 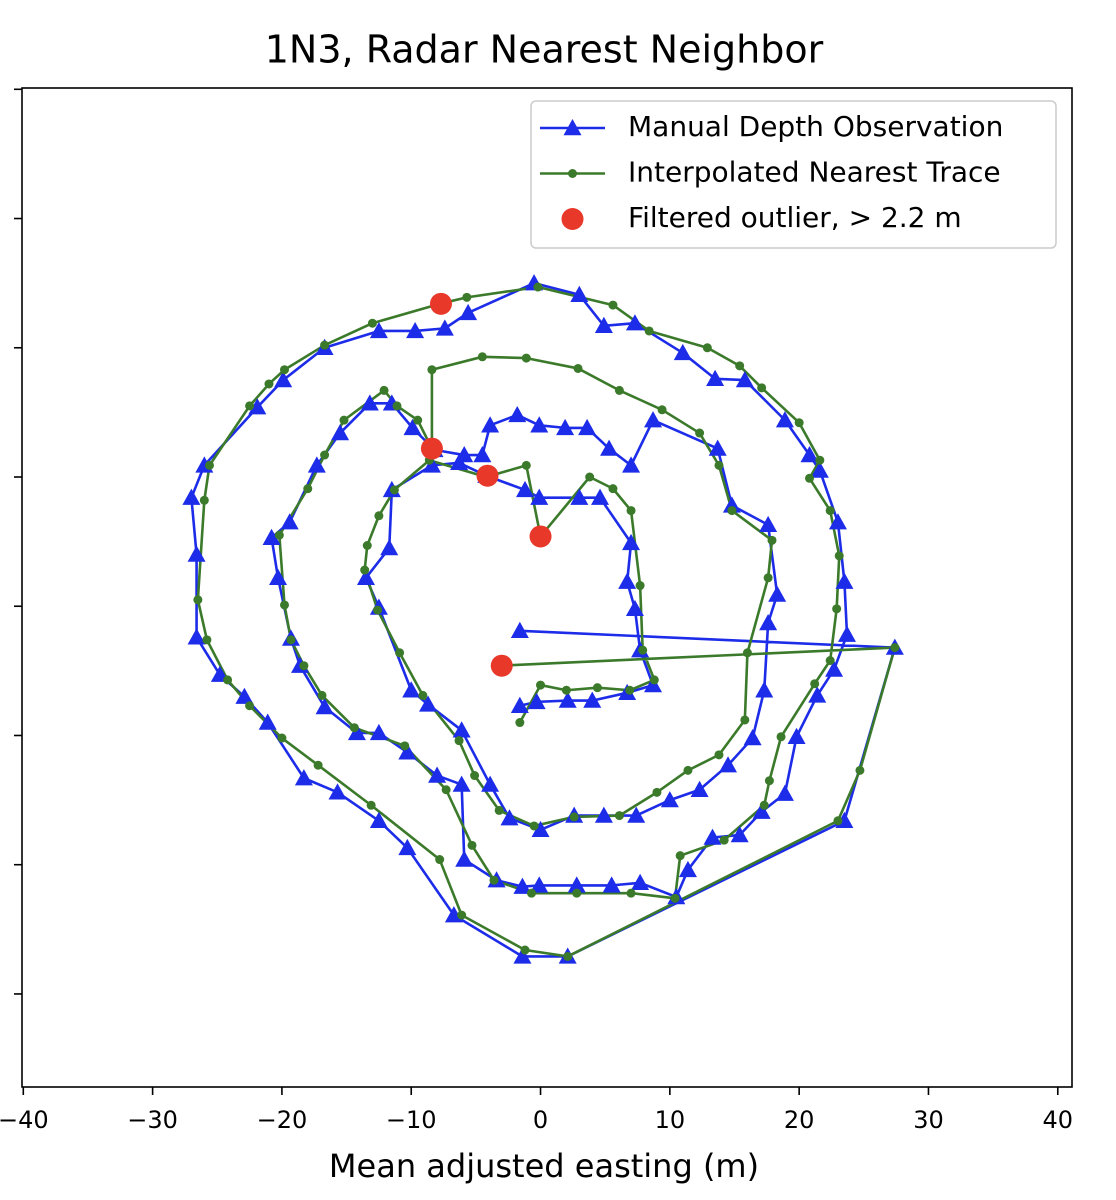 I want to click on legend-box, so click(x=793, y=174).